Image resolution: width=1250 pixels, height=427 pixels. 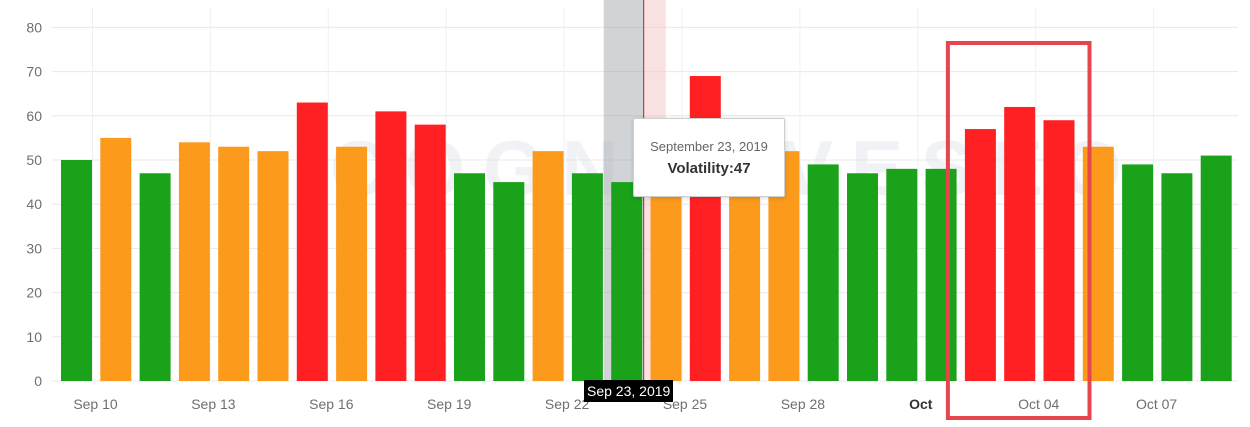 What do you see at coordinates (629, 391) in the screenshot?
I see `crosshair-date-label: Sep 23, 2019` at bounding box center [629, 391].